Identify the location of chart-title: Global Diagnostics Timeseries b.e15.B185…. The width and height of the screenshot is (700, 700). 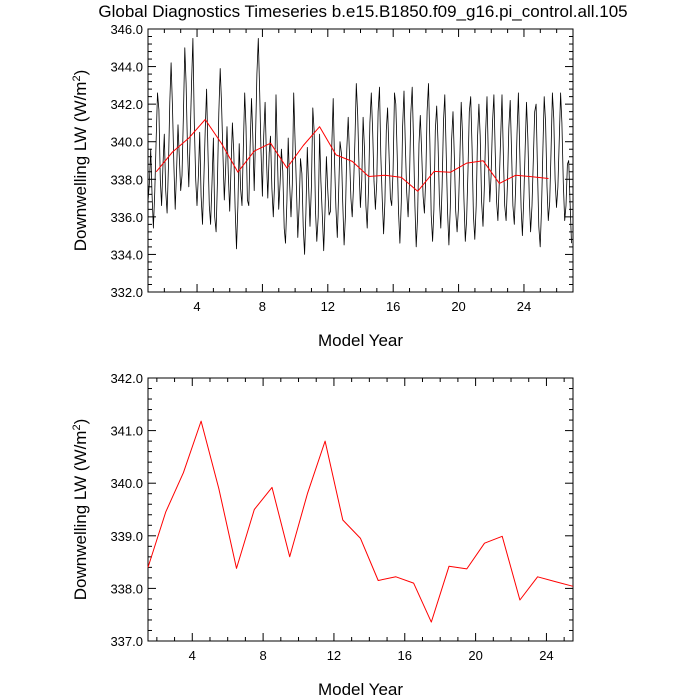
(362, 11).